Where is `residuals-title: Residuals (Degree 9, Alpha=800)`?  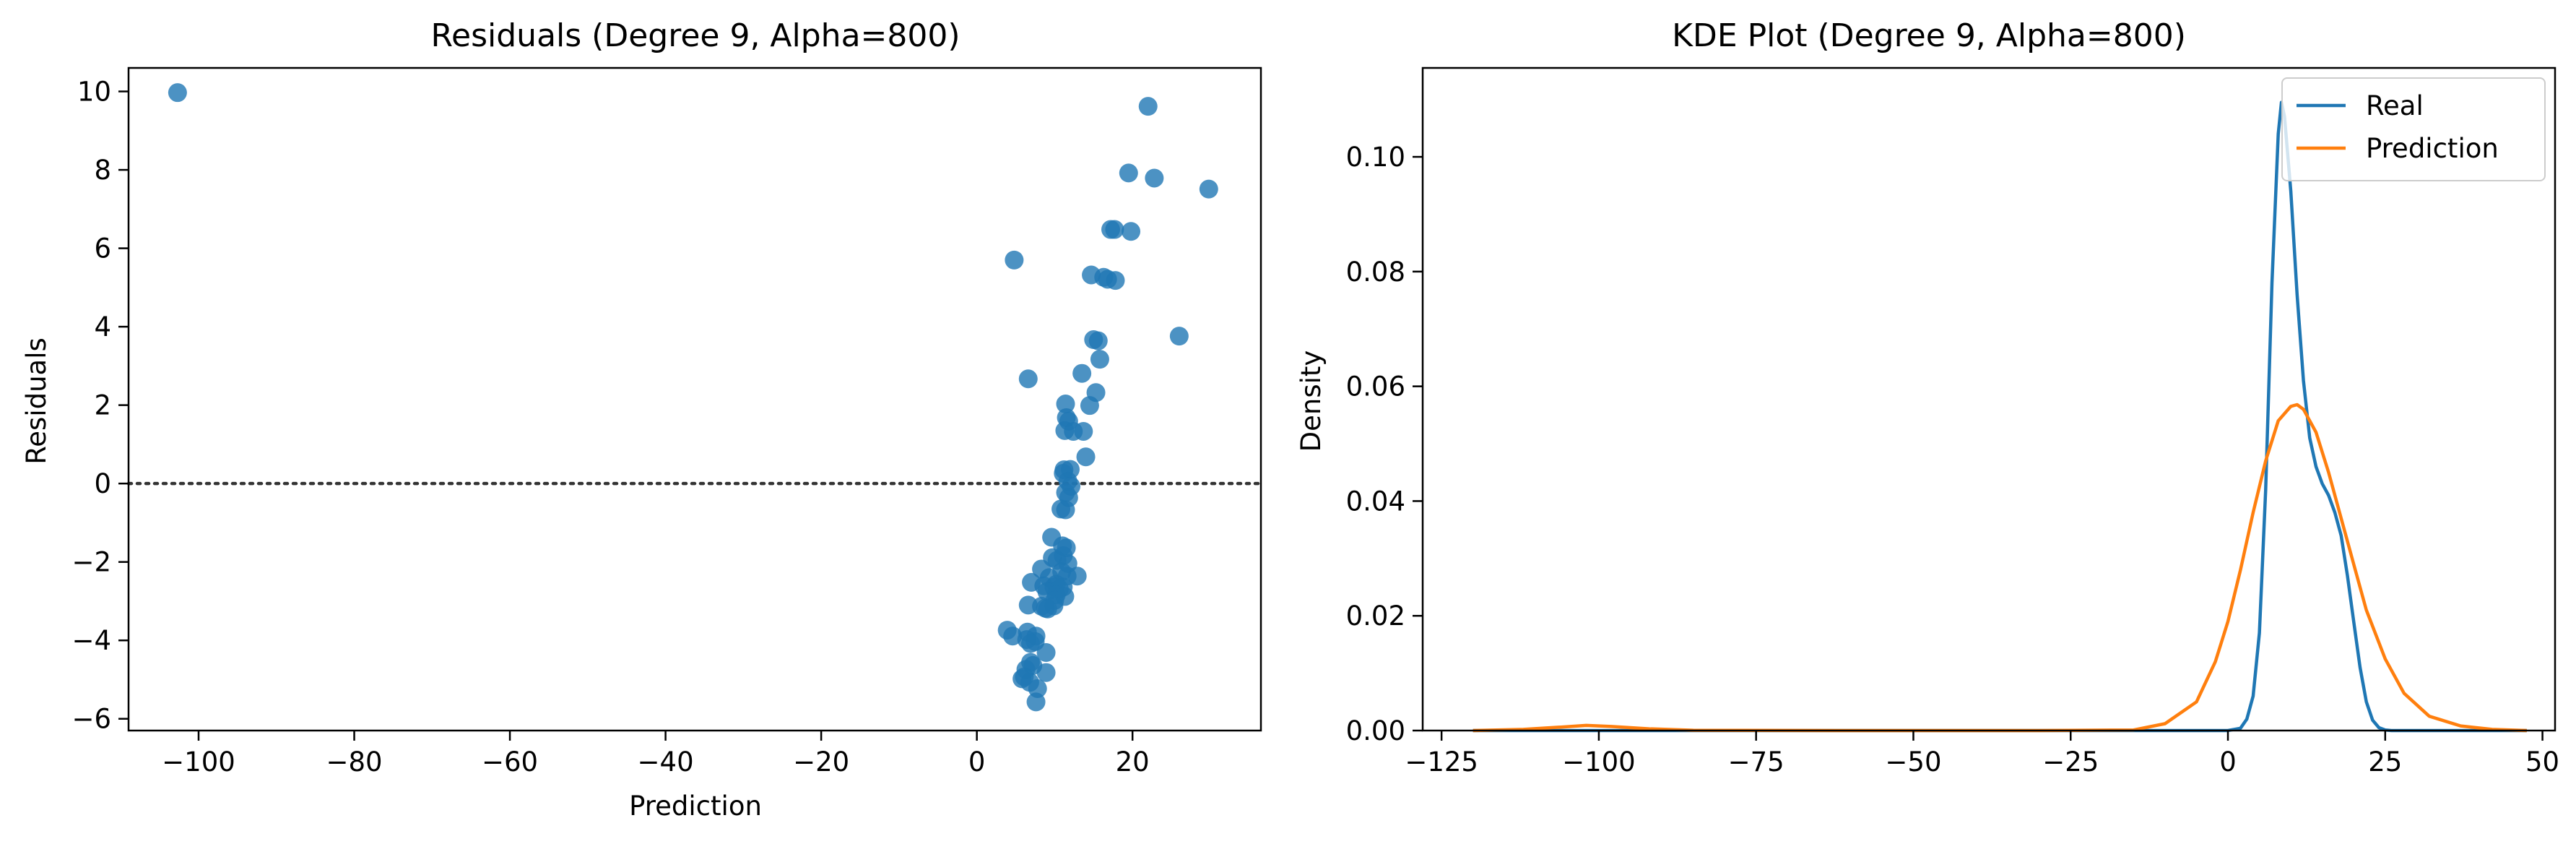 residuals-title: Residuals (Degree 9, Alpha=800) is located at coordinates (695, 36).